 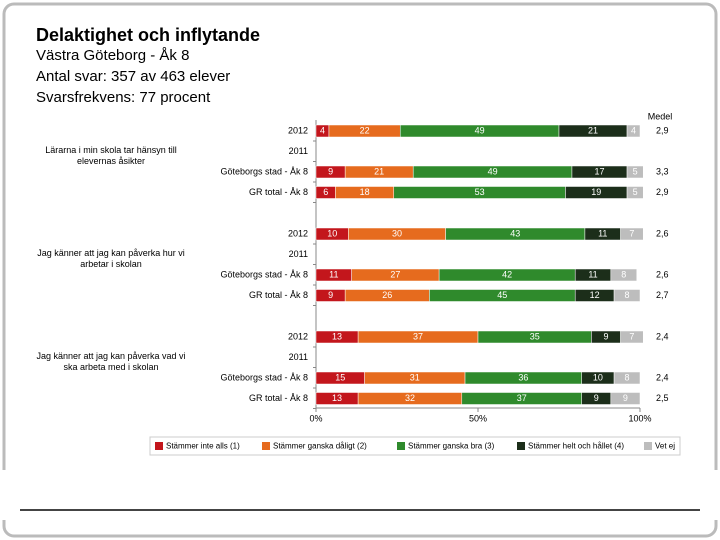 I want to click on segment-label: 17, so click(x=599, y=171).